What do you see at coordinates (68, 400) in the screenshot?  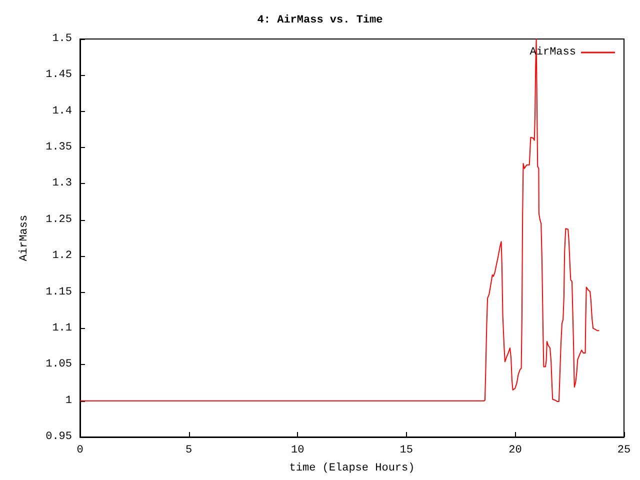 I see `y-tick-label: 1` at bounding box center [68, 400].